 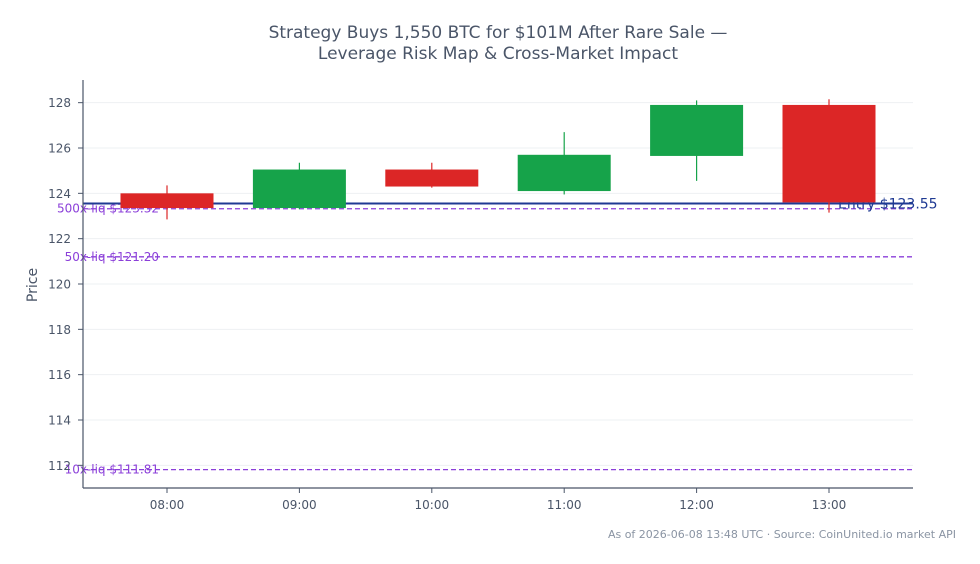 I want to click on chart-title-line-2: Leverage Risk Map & Cross-Market Impact, so click(x=498, y=54).